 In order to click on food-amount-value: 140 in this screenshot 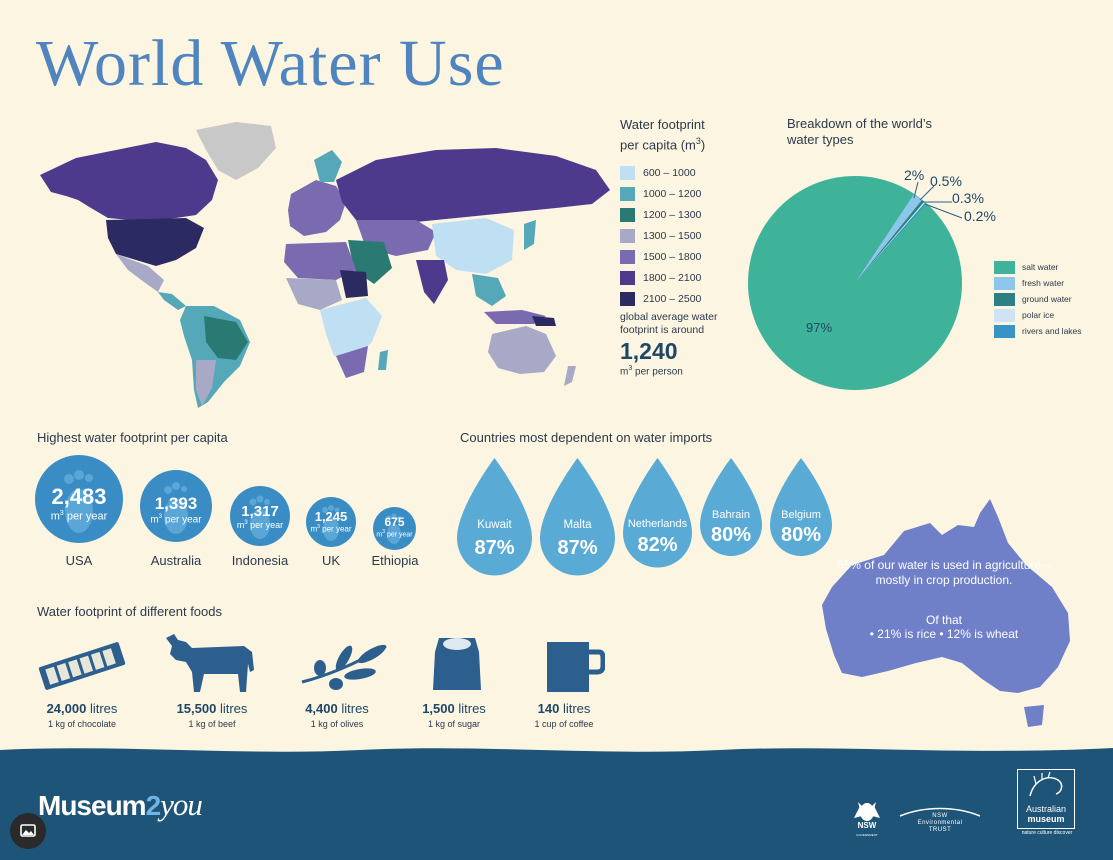, I will do `click(548, 708)`.